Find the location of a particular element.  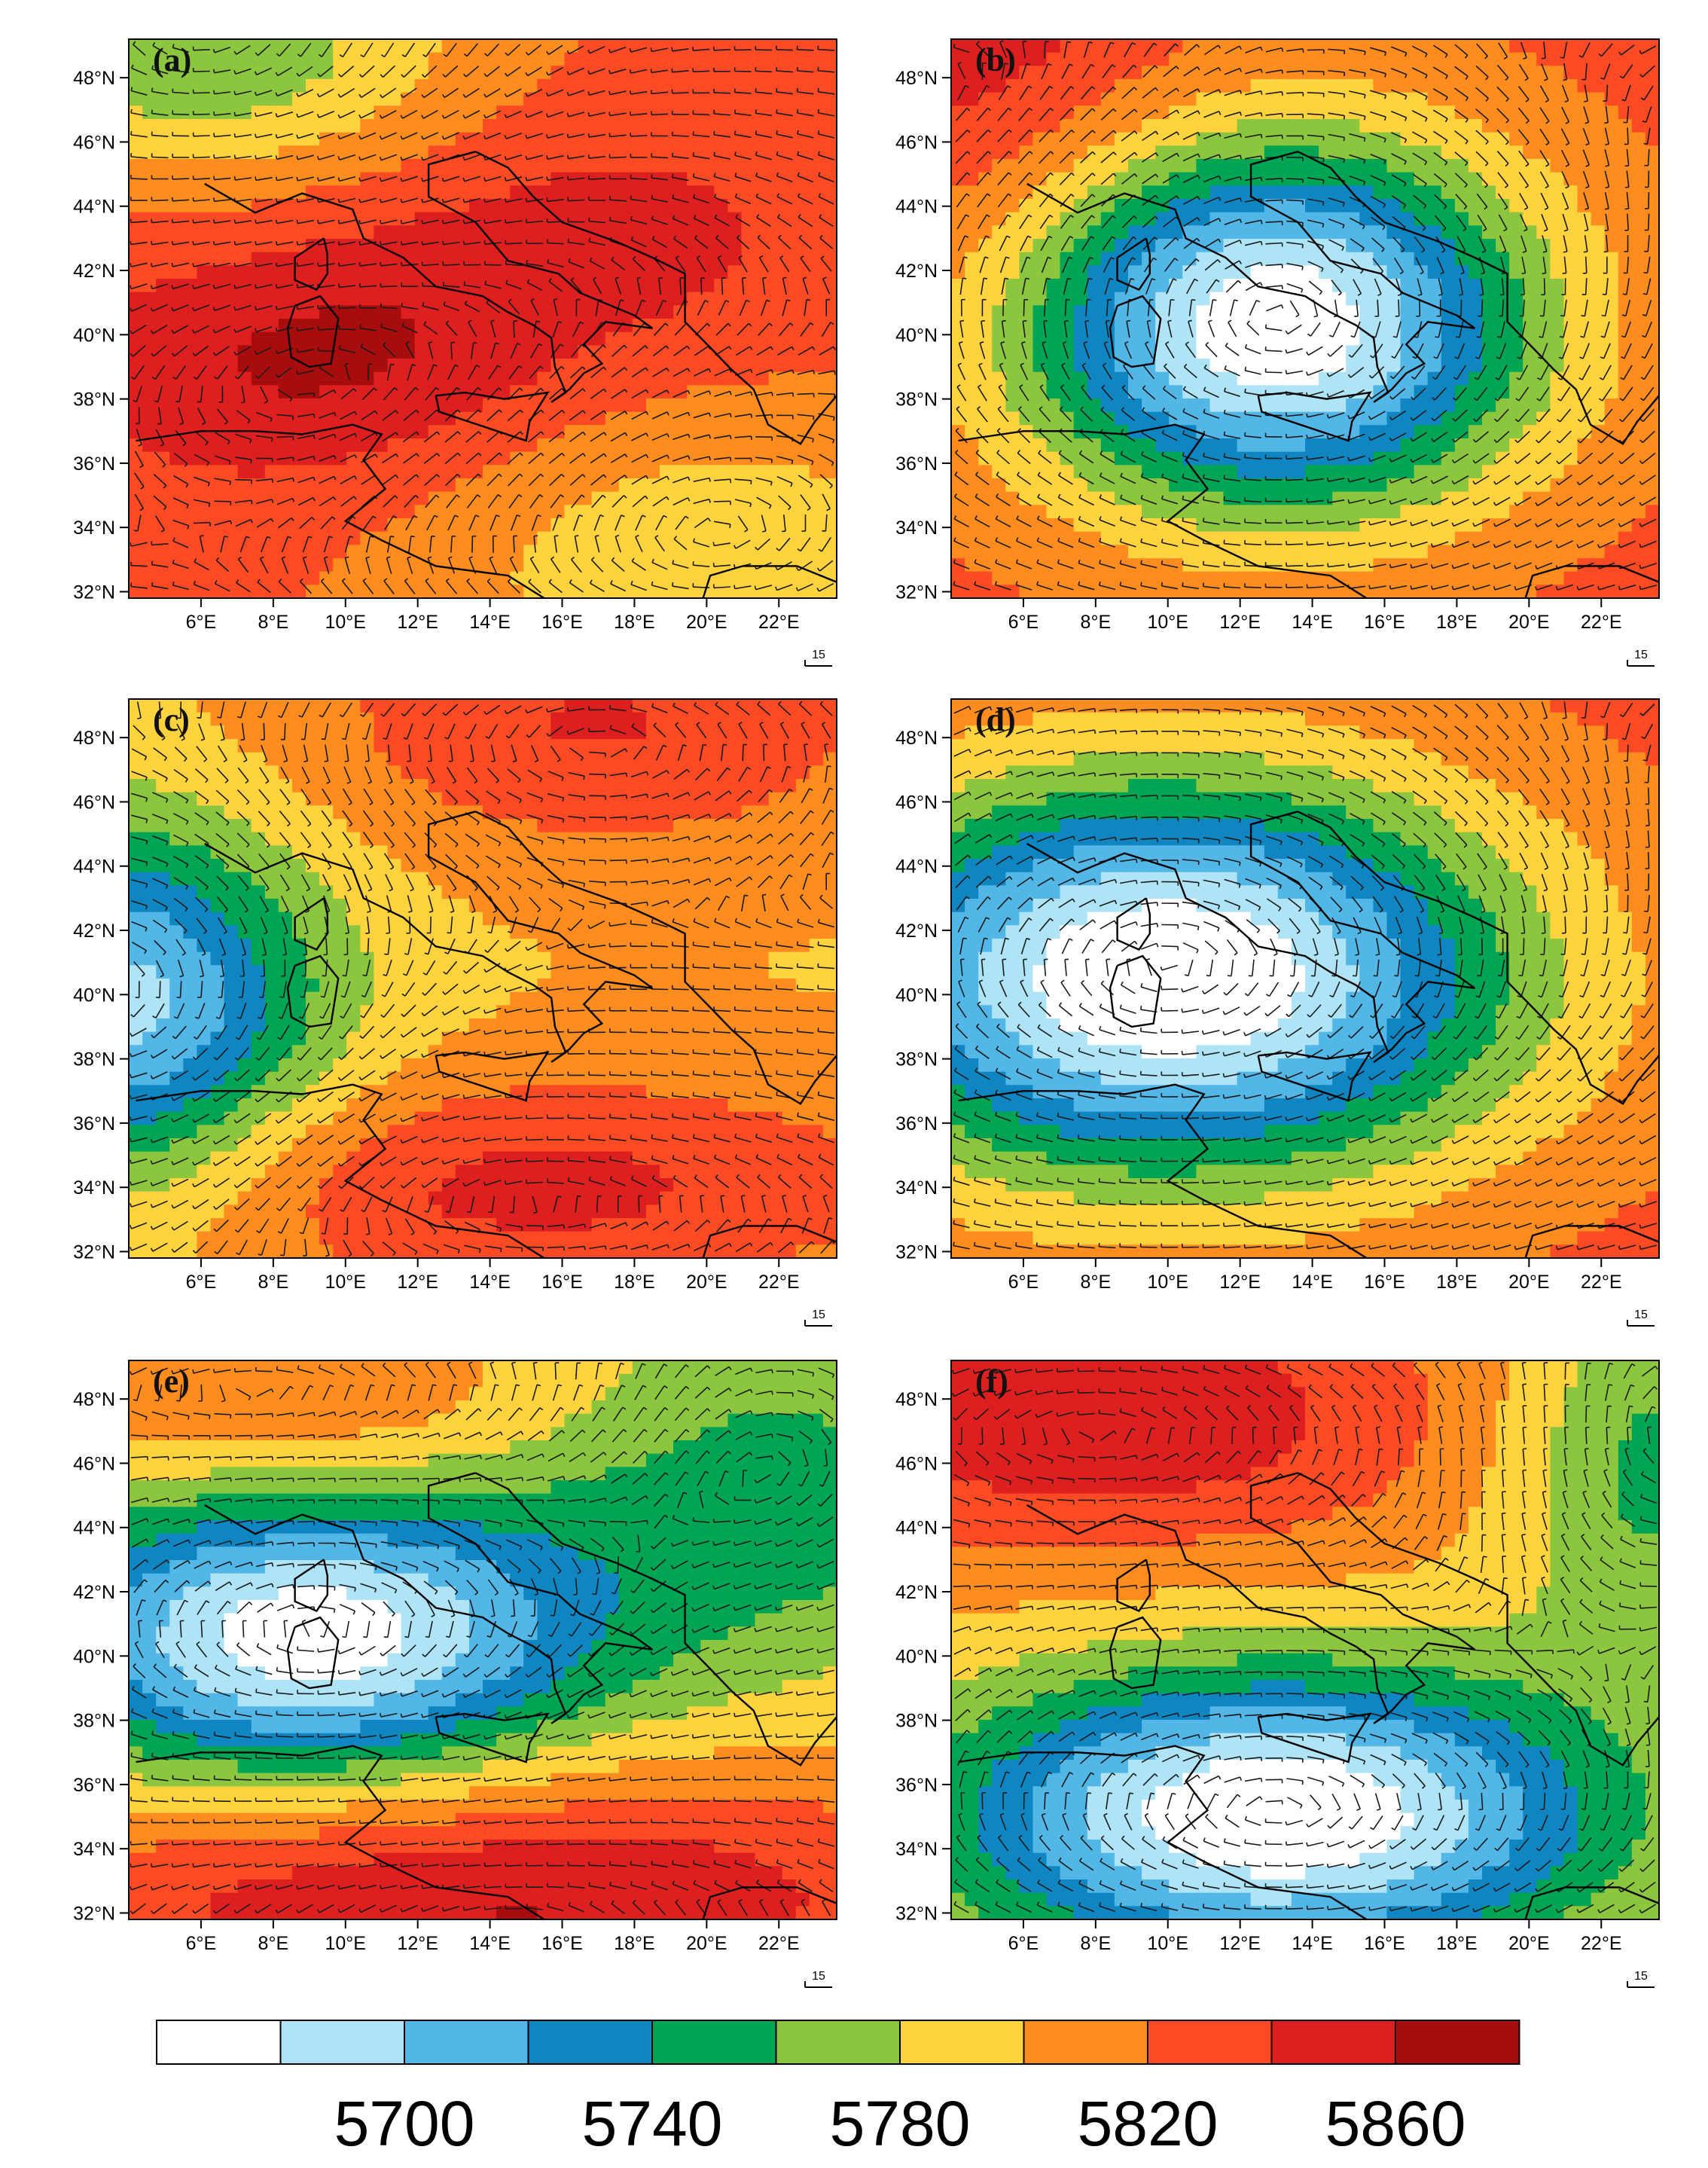

height-field is located at coordinates (483, 978).